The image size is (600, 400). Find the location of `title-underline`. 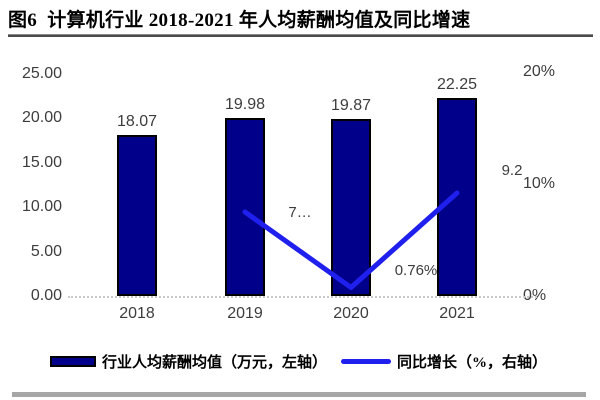

title-underline is located at coordinates (300, 35).